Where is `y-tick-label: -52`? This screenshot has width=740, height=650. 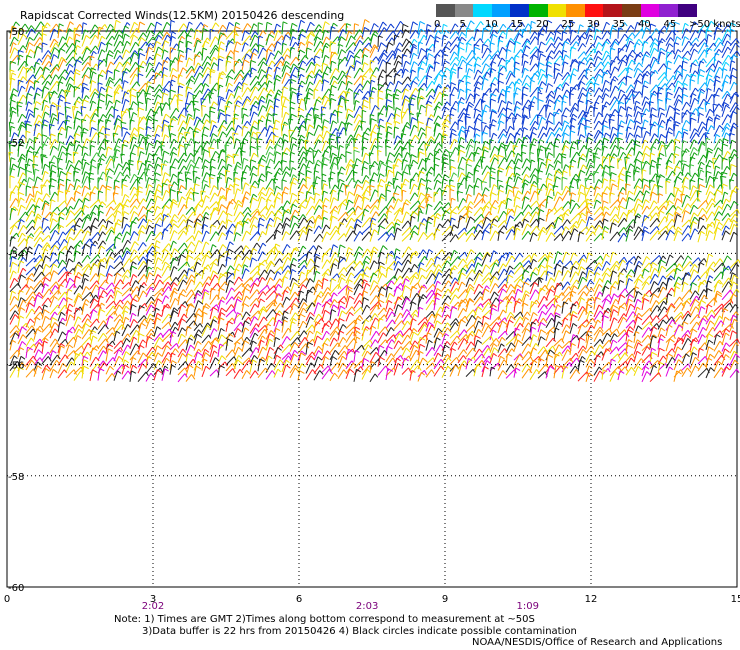 y-tick-label: -52 is located at coordinates (16, 143).